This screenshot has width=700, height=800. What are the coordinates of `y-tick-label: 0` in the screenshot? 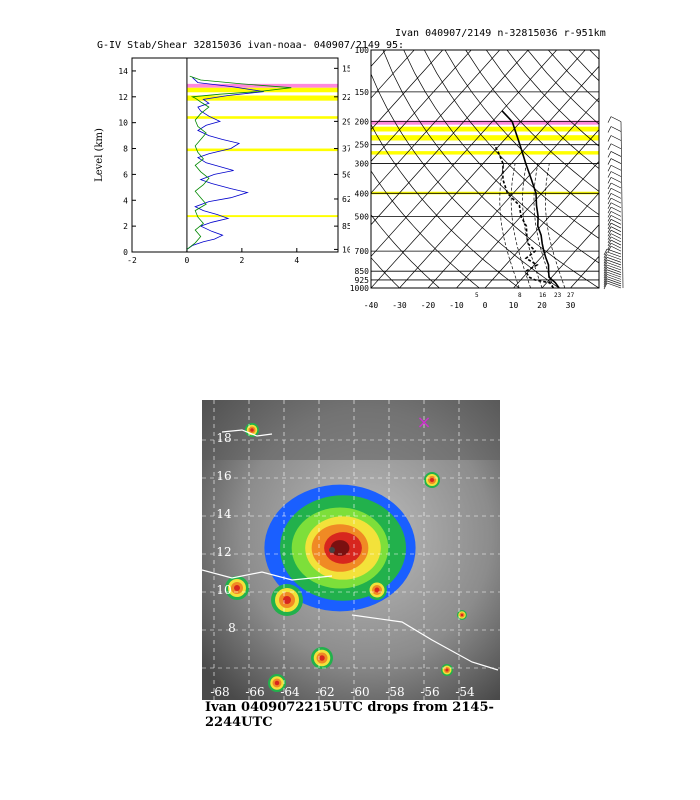 It's located at (125, 252).